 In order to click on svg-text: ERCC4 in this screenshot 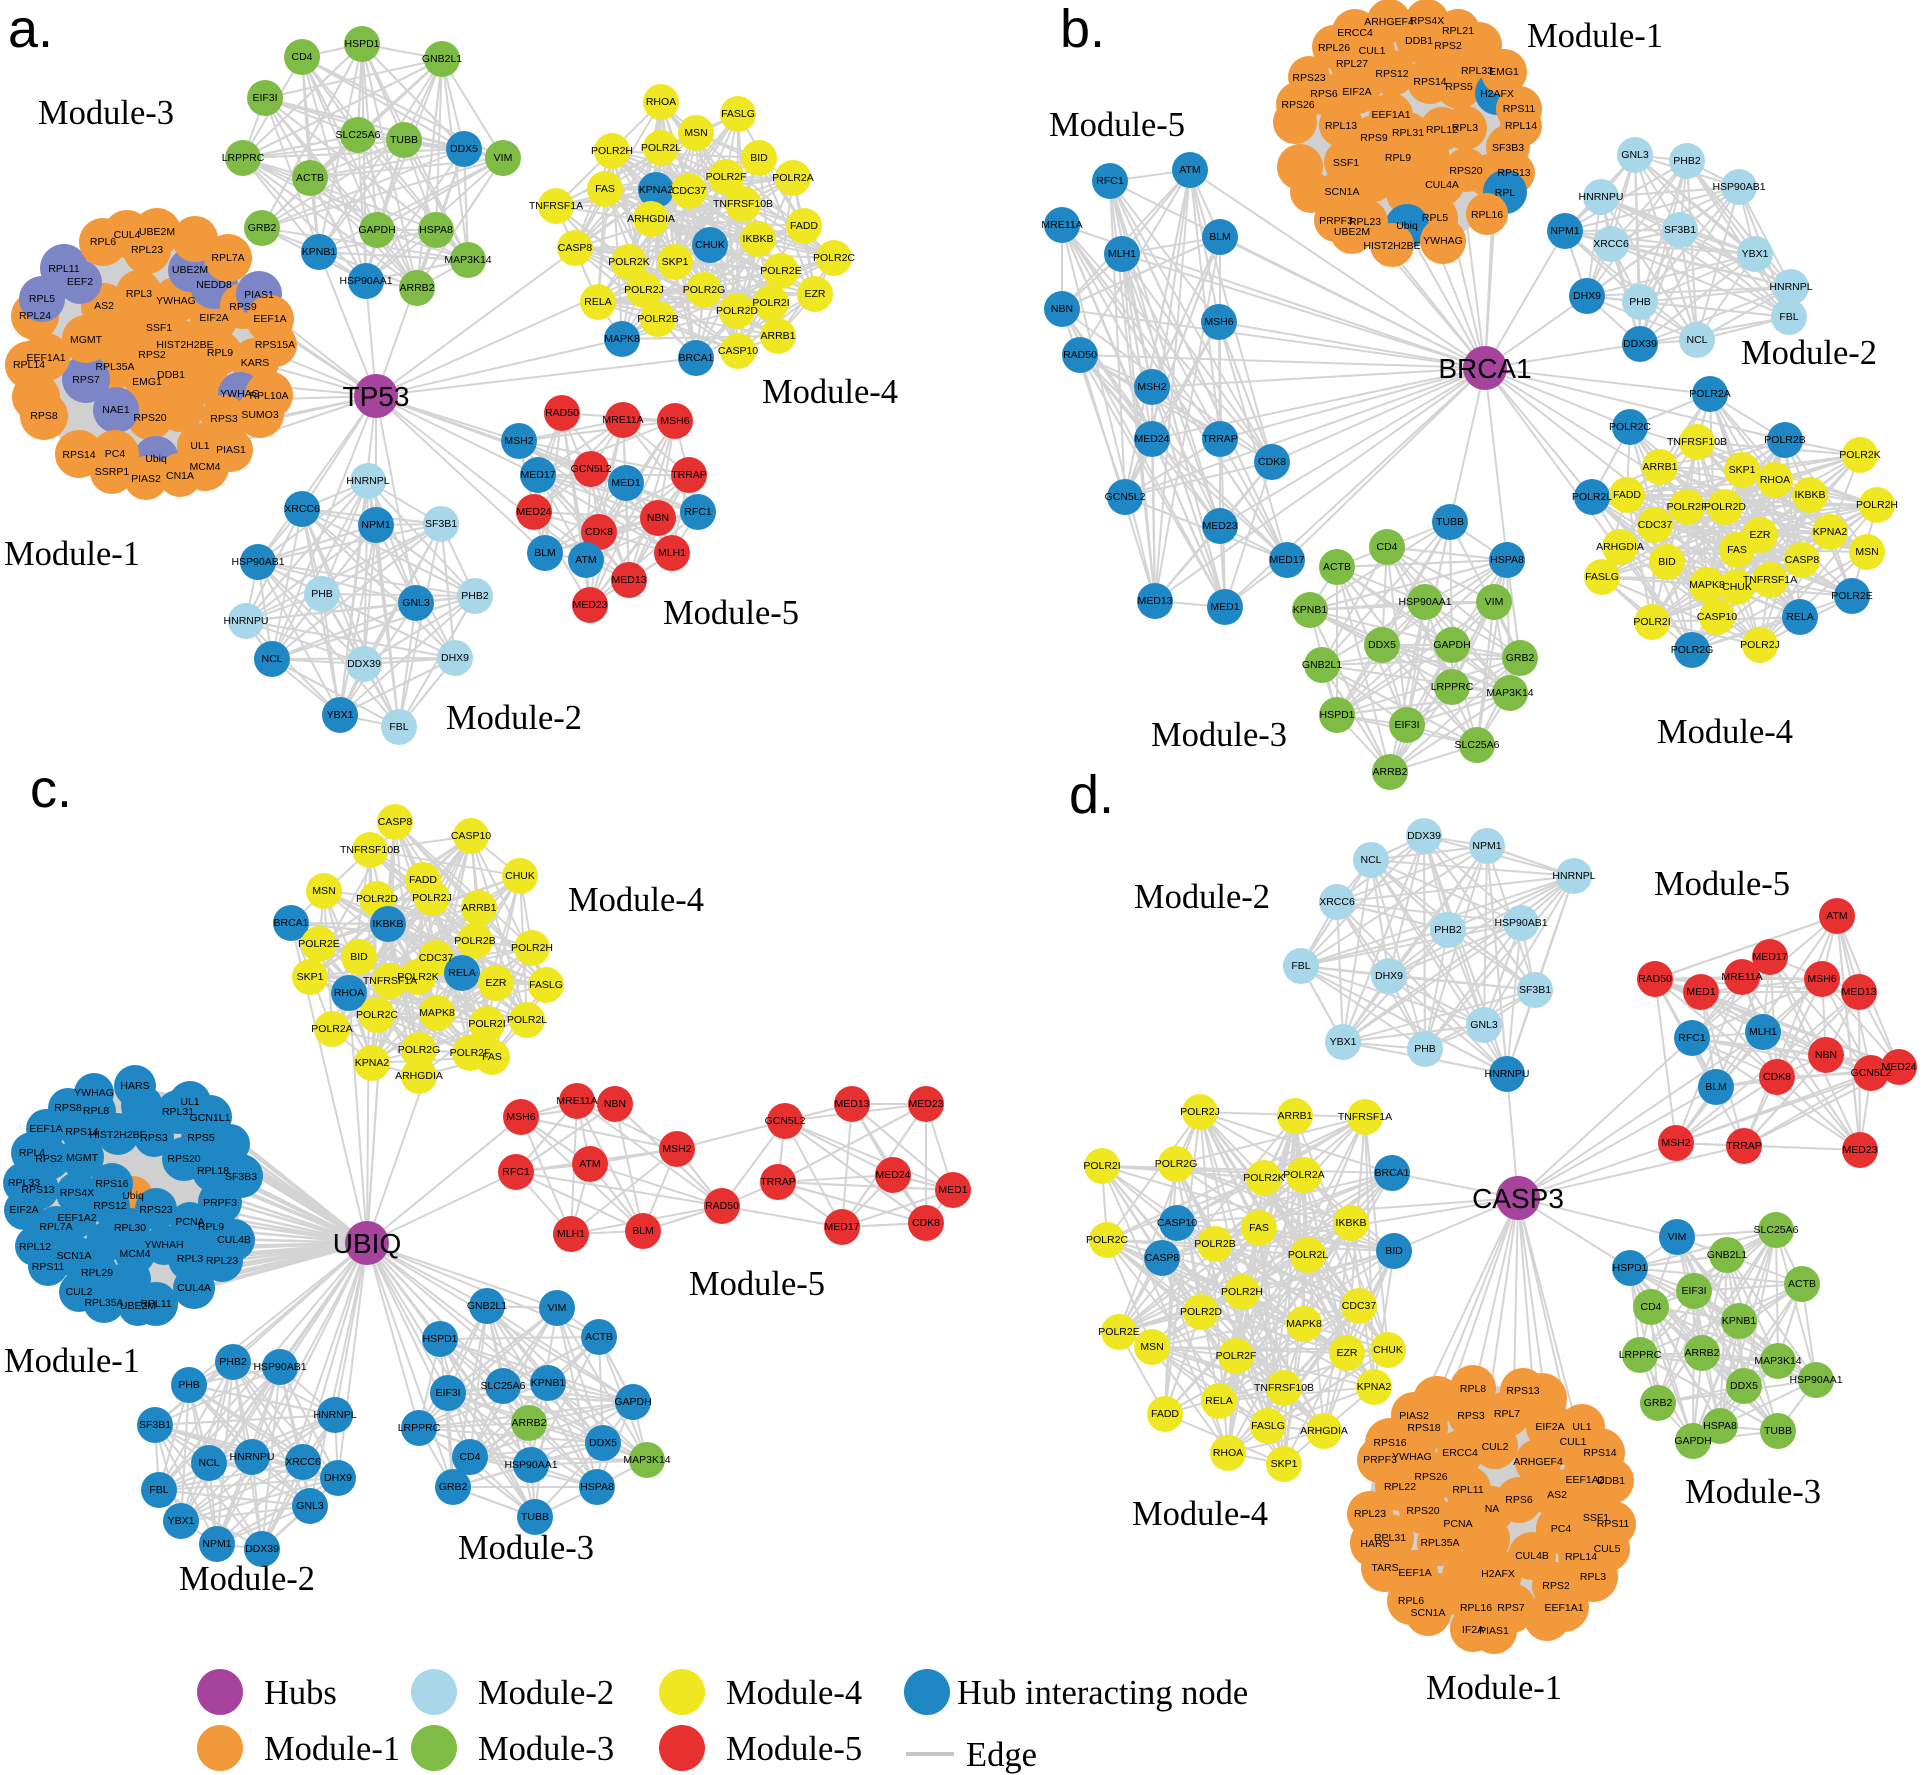, I will do `click(1355, 33)`.